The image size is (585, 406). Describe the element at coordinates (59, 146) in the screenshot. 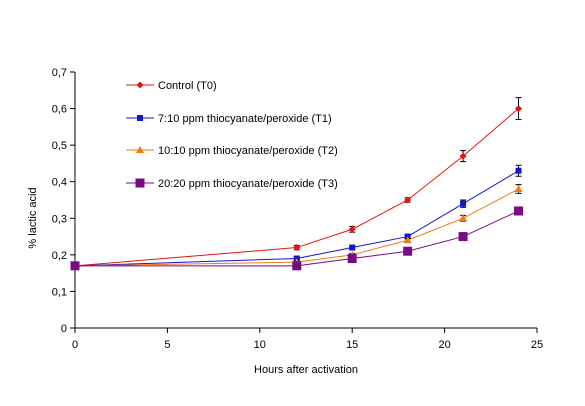

I see `y-tick-label: 0,5` at that location.